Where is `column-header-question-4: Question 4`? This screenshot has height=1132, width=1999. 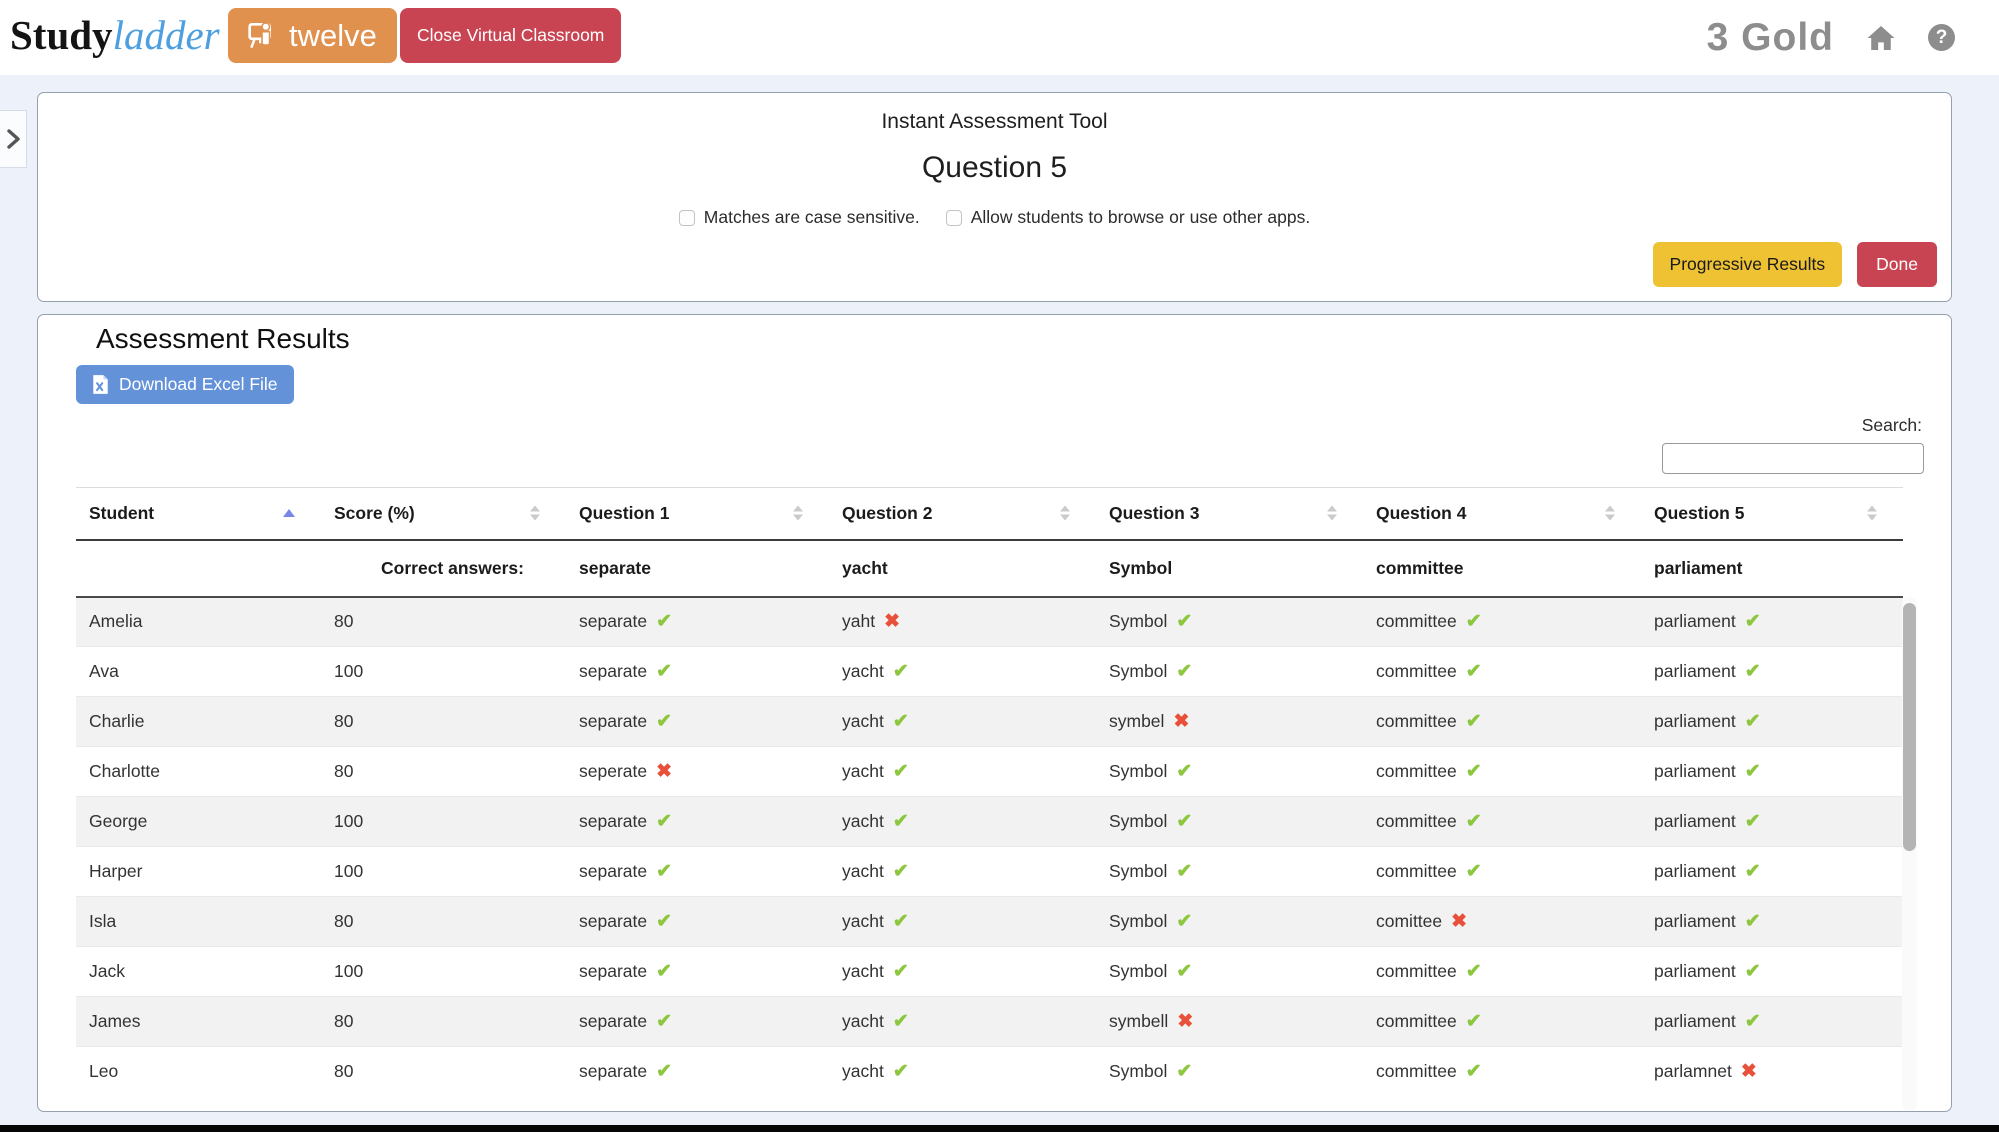 column-header-question-4: Question 4 is located at coordinates (1502, 514).